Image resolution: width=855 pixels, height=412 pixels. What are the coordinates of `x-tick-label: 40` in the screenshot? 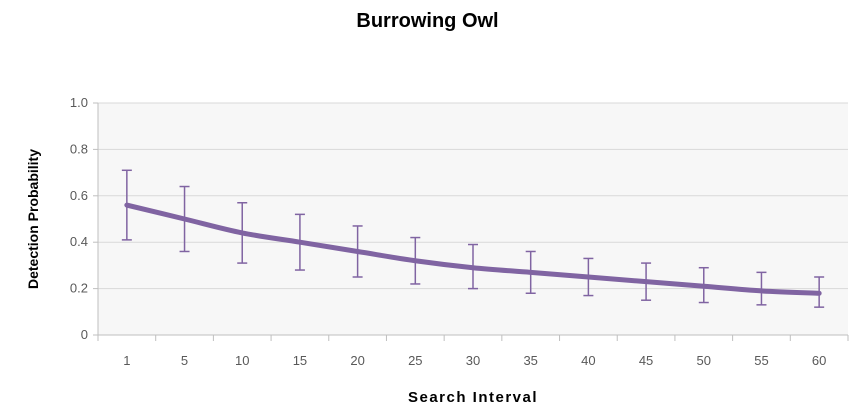 It's located at (588, 360).